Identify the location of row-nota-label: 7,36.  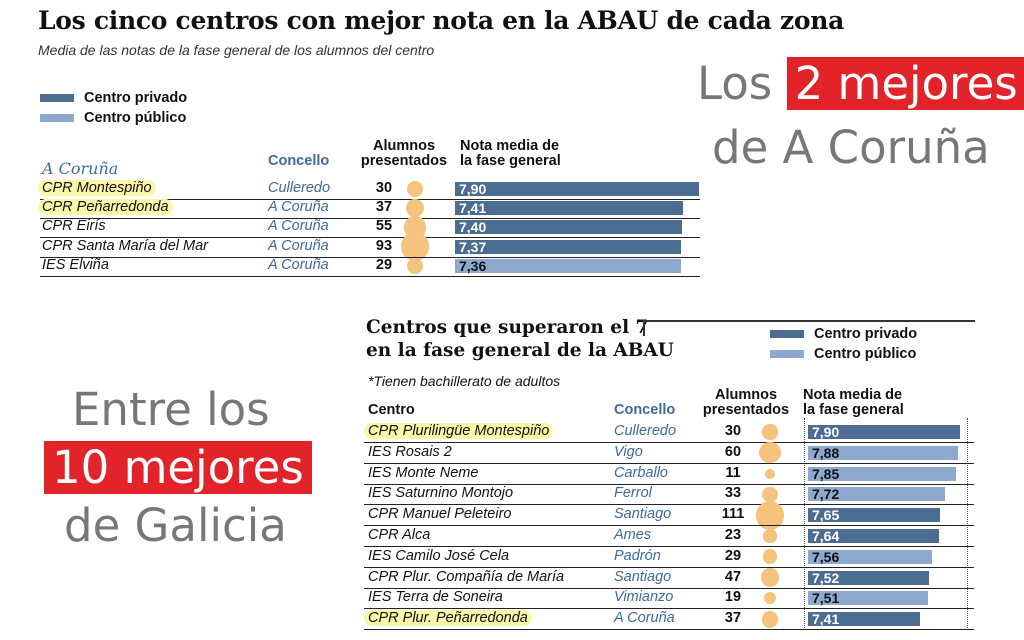
(473, 265).